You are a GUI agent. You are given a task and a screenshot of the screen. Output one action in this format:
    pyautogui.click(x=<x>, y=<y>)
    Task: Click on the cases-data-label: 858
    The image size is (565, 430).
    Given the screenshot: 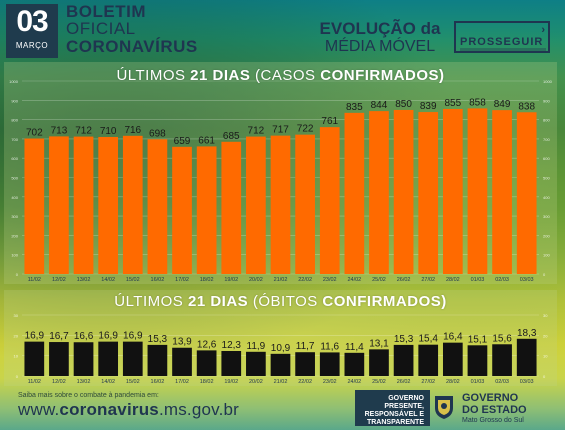 What is the action you would take?
    pyautogui.click(x=477, y=102)
    